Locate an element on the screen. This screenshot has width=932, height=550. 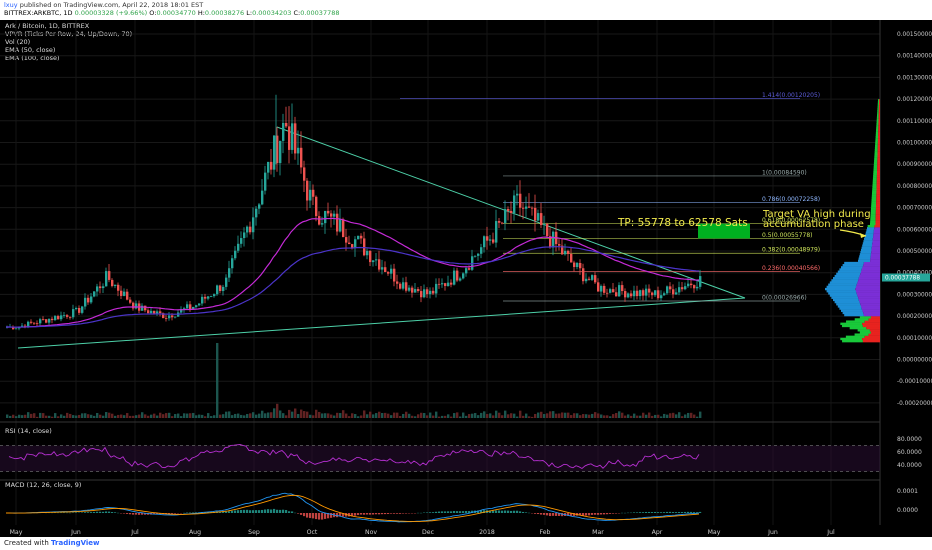
rsi-band is located at coordinates (440, 458).